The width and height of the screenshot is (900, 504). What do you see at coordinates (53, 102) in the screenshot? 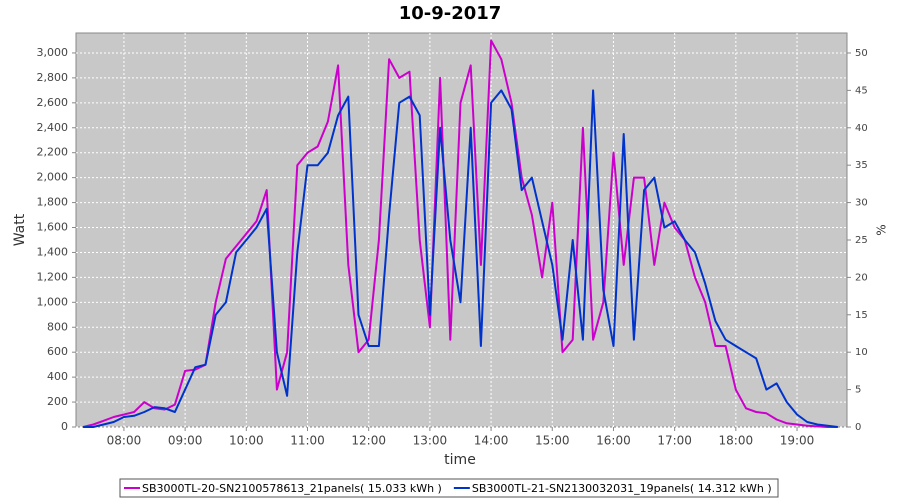
I see `y-tick-label: 2,600` at bounding box center [53, 102].